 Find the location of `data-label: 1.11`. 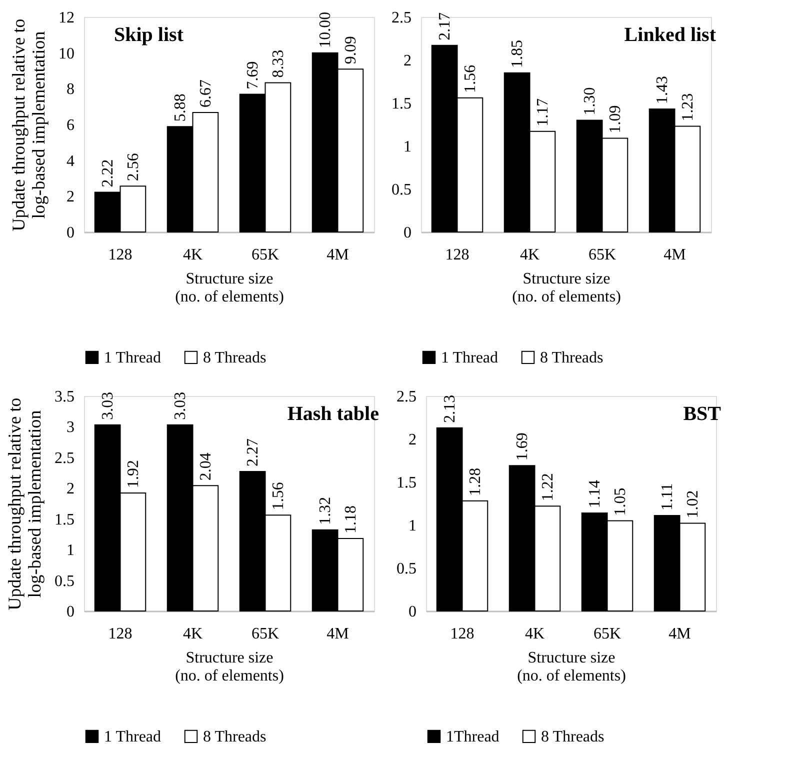

data-label: 1.11 is located at coordinates (667, 497).